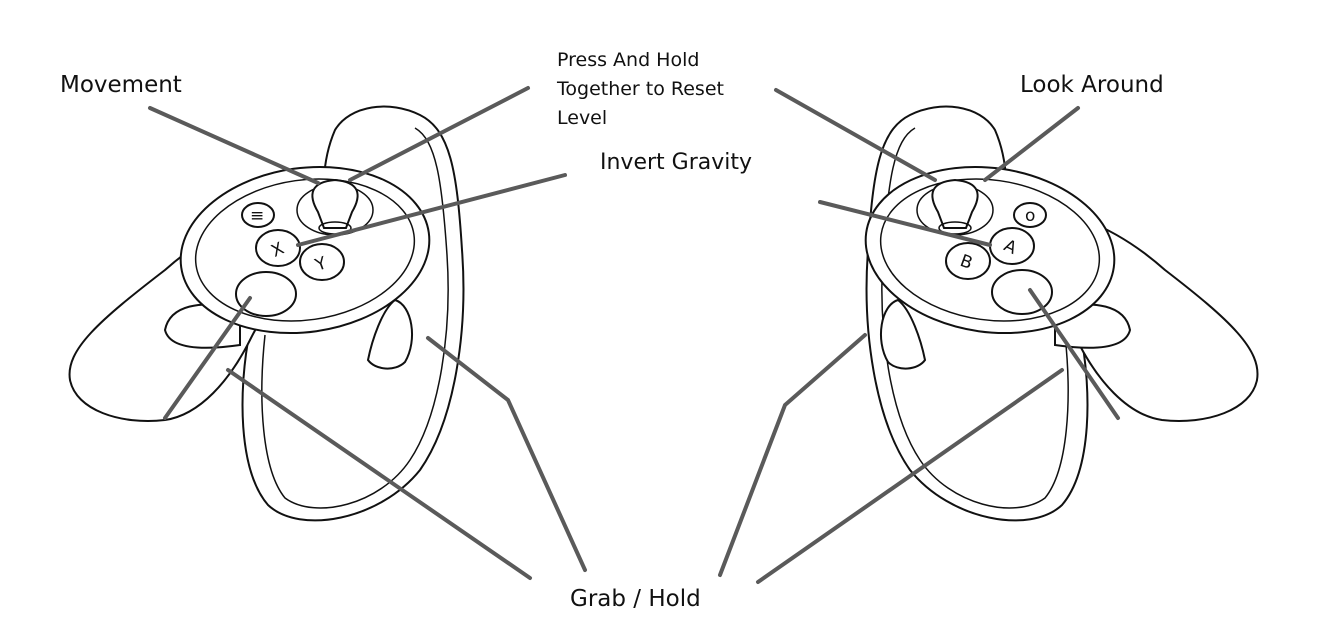 The image size is (1327, 620). I want to click on invert-gravity-leader-right, so click(905, 223).